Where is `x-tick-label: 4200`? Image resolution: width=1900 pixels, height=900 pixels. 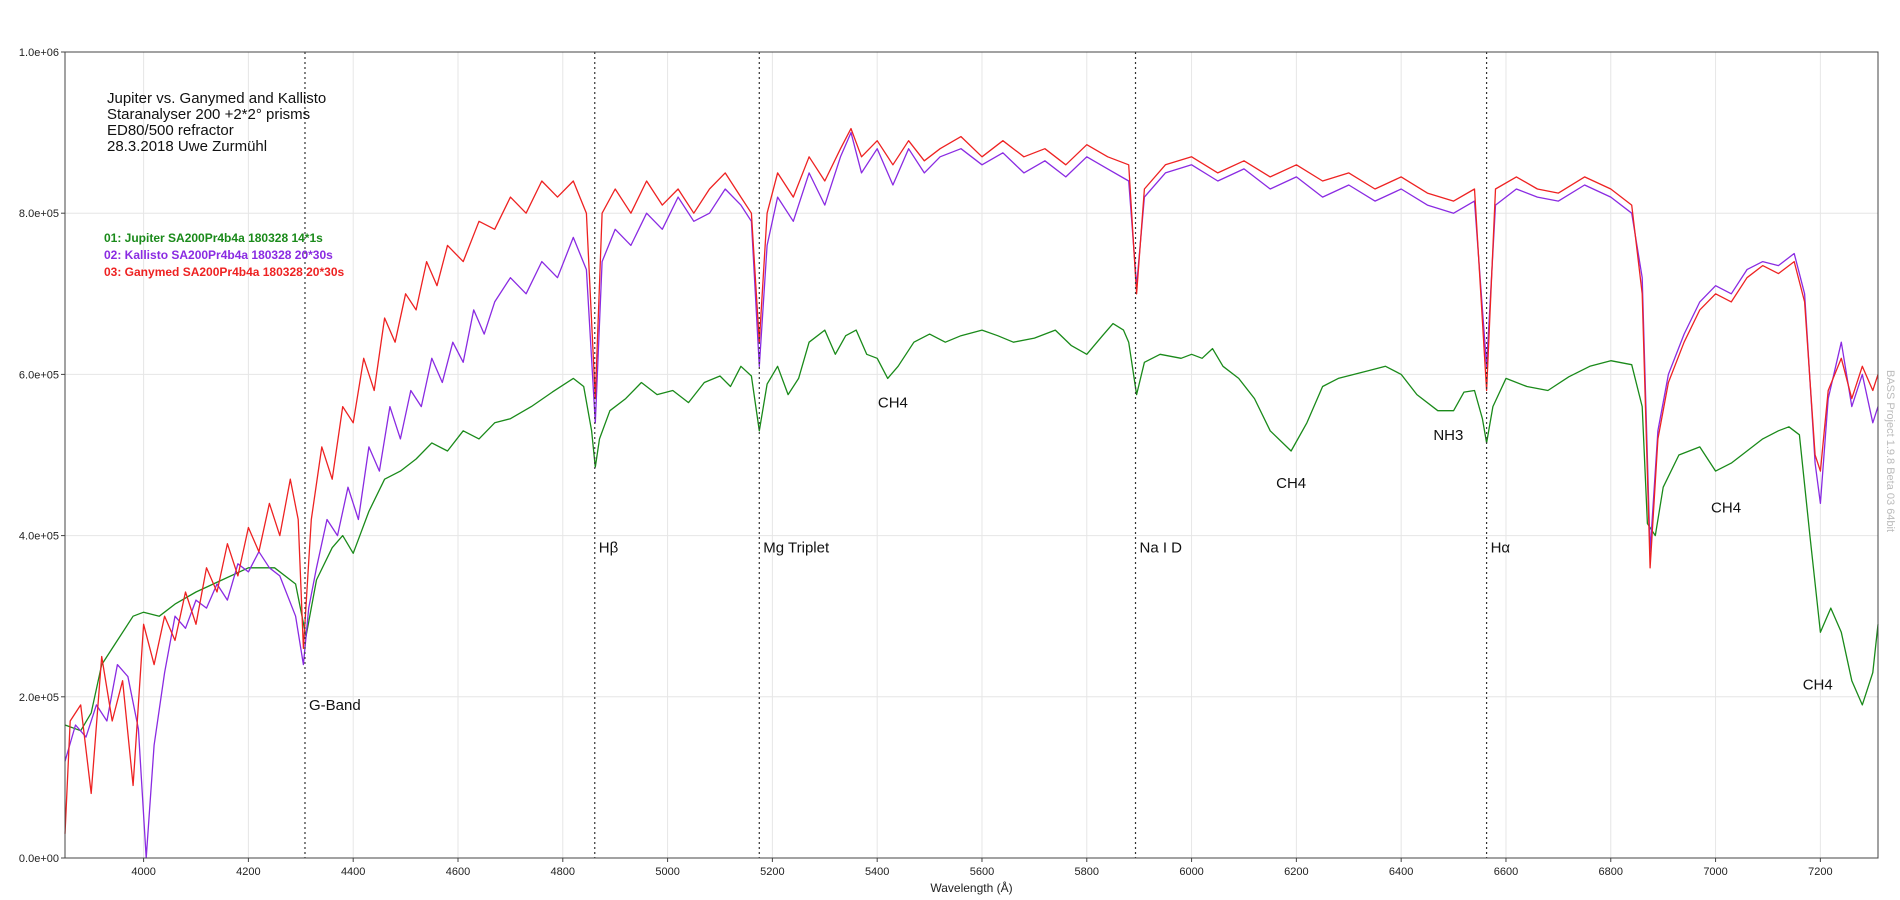 x-tick-label: 4200 is located at coordinates (248, 872).